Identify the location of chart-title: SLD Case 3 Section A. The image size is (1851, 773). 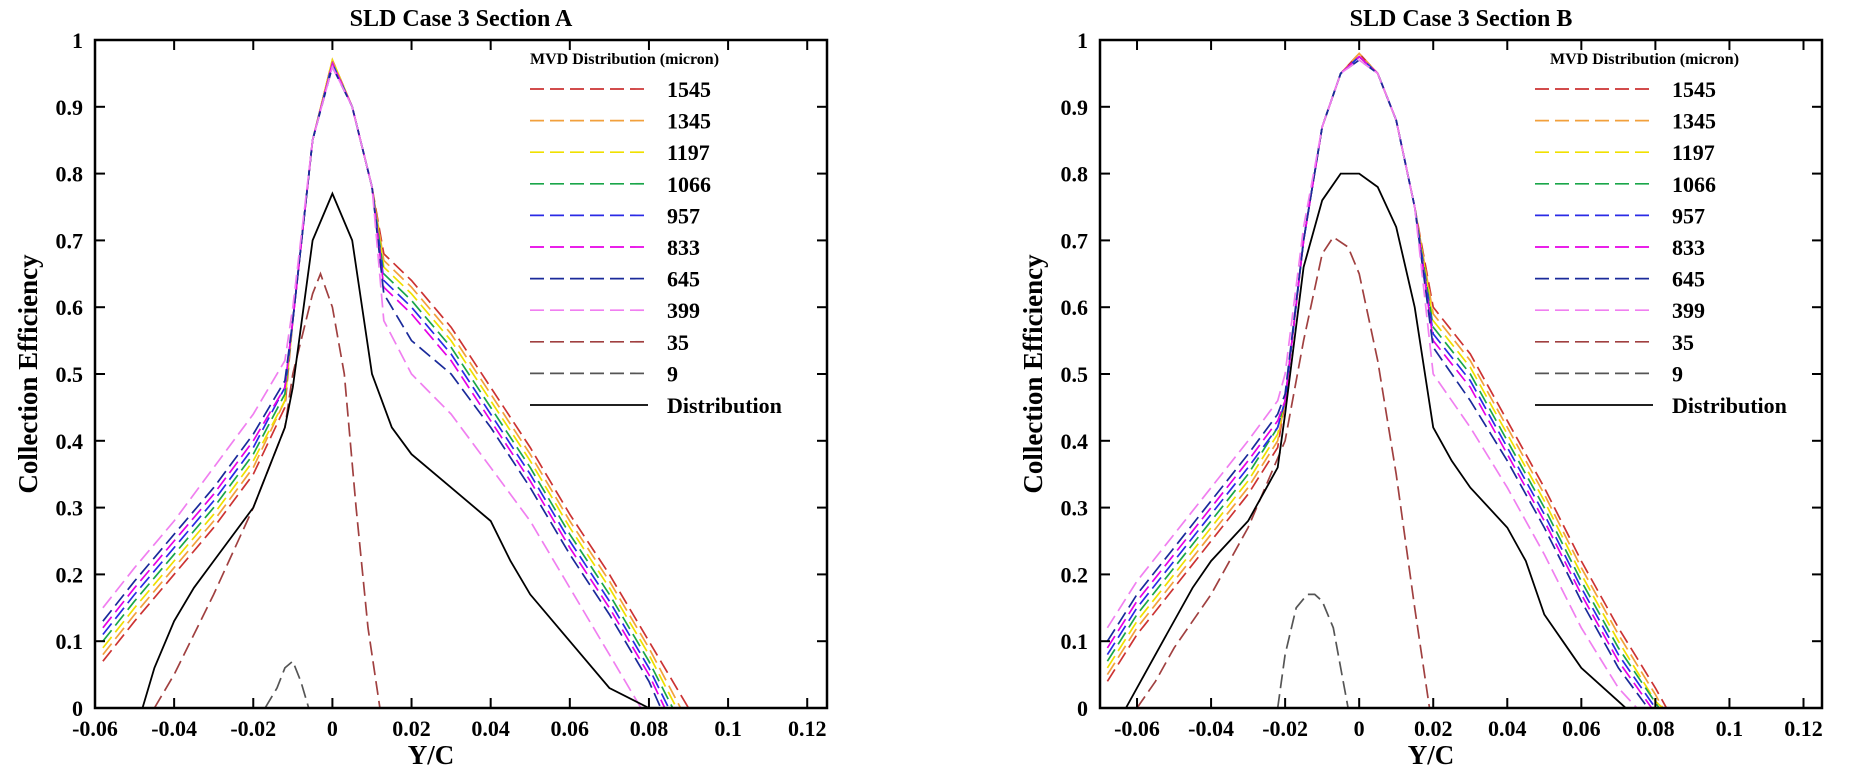
(461, 19).